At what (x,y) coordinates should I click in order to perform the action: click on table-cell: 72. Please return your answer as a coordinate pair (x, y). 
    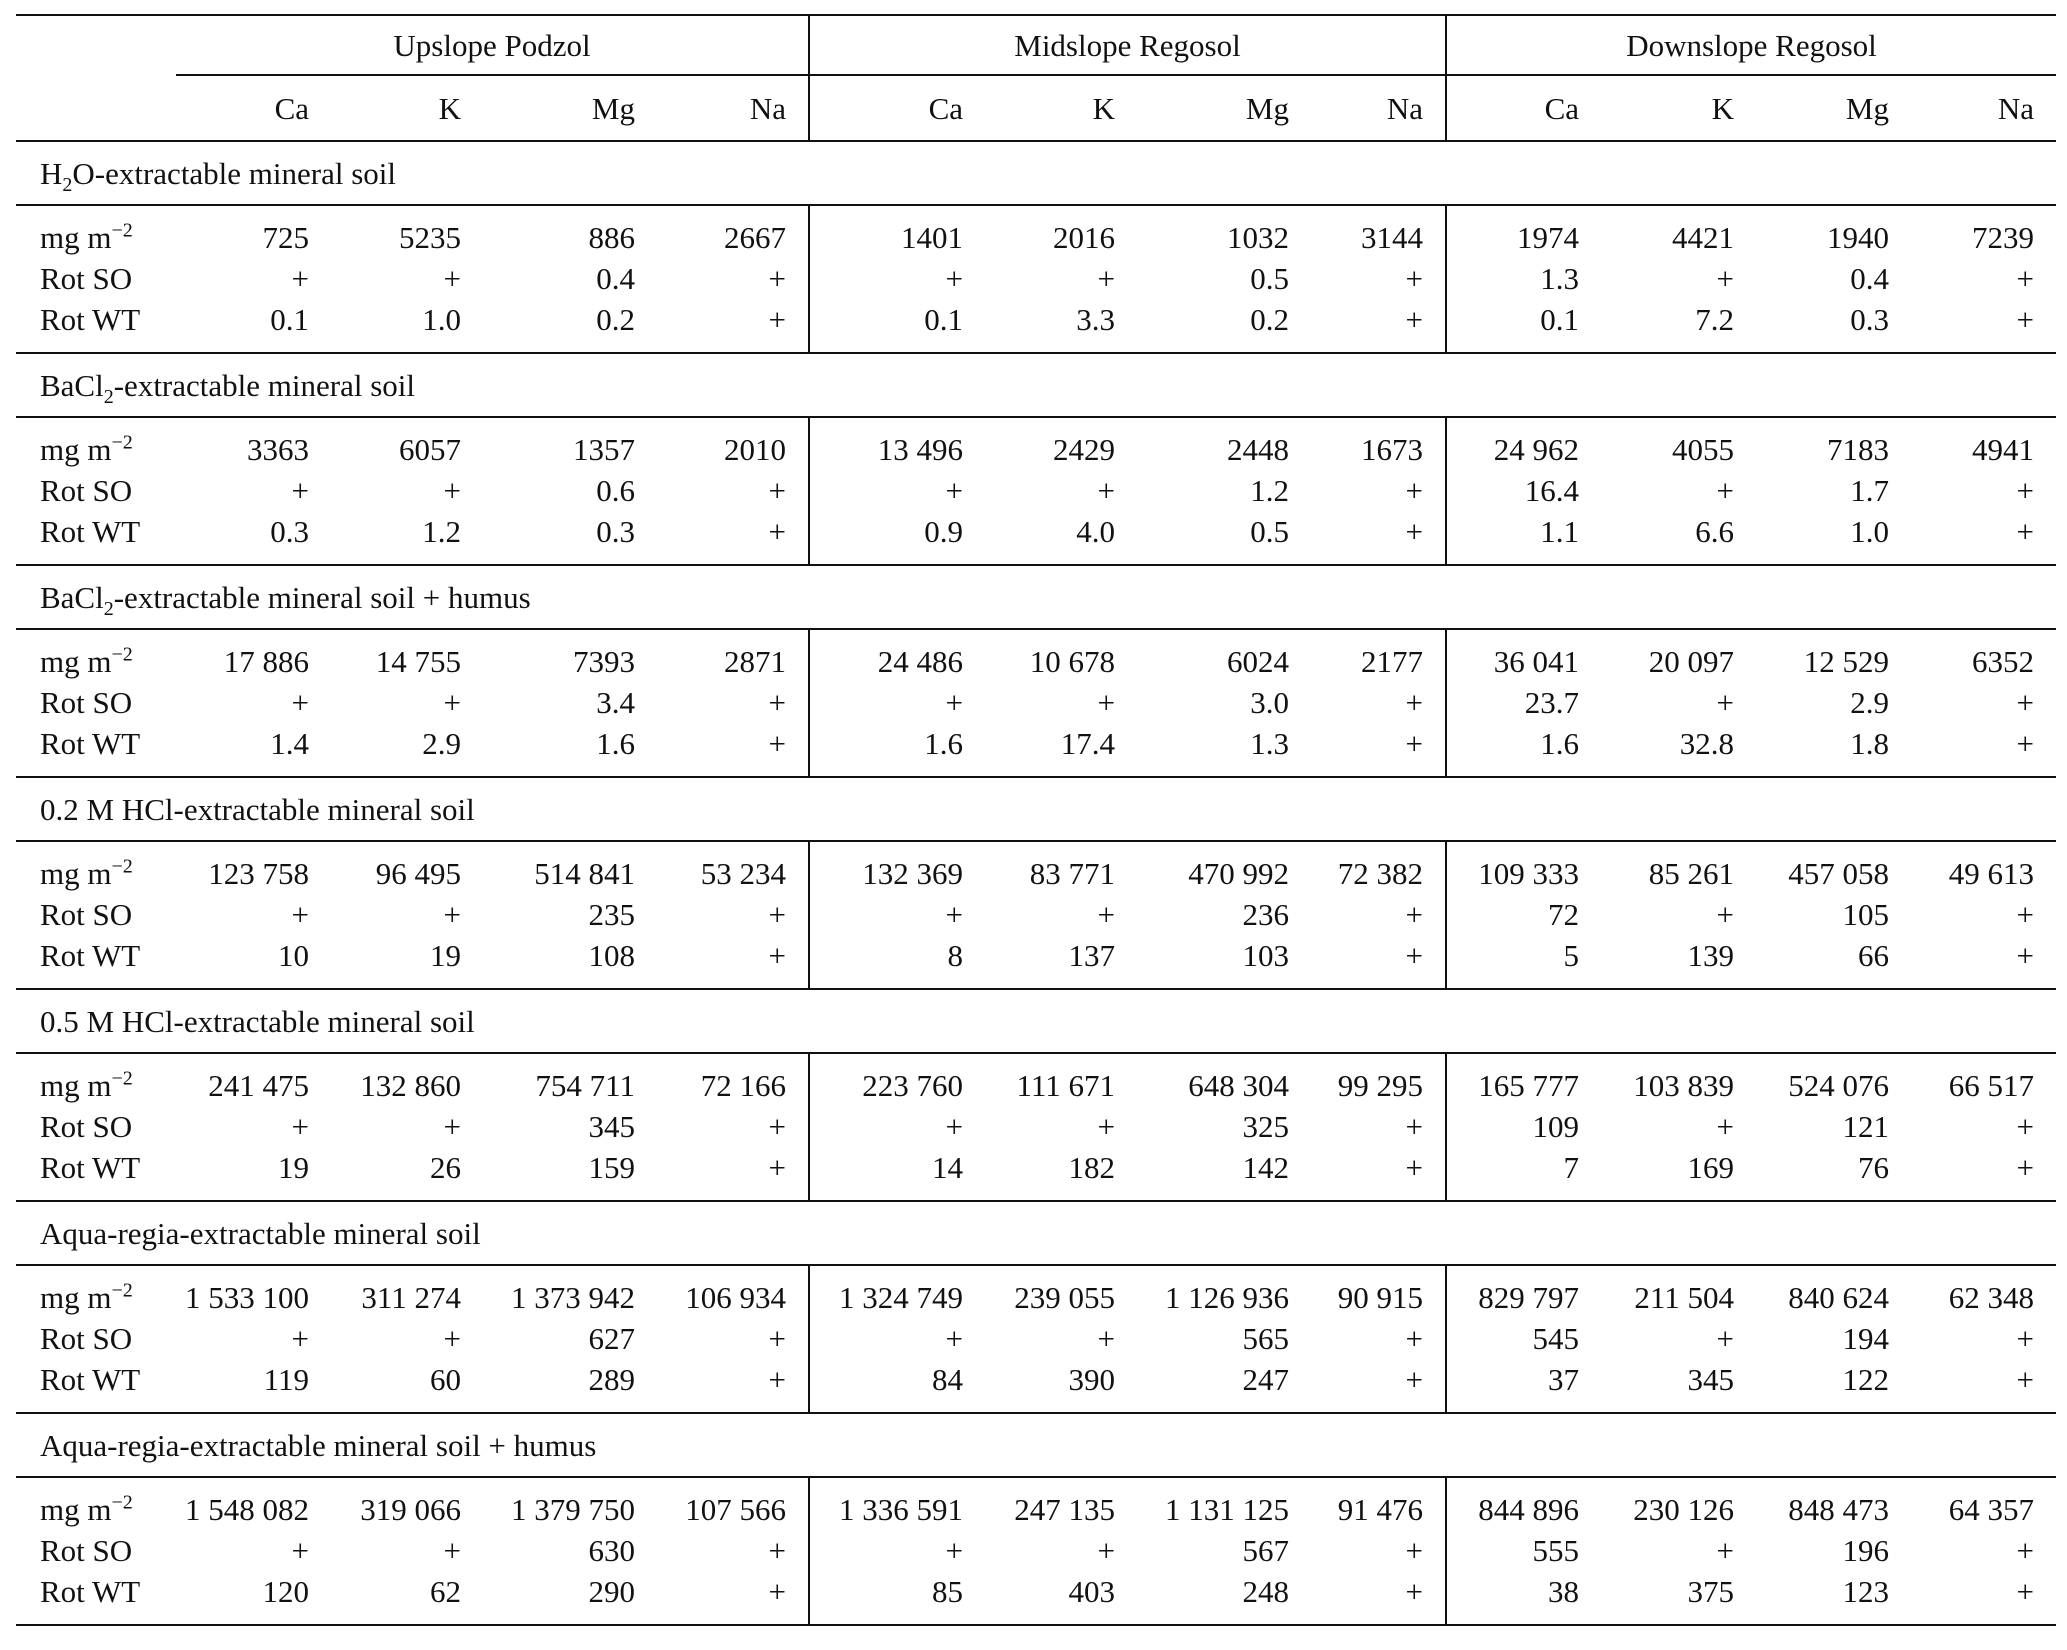
    Looking at the image, I should click on (1563, 914).